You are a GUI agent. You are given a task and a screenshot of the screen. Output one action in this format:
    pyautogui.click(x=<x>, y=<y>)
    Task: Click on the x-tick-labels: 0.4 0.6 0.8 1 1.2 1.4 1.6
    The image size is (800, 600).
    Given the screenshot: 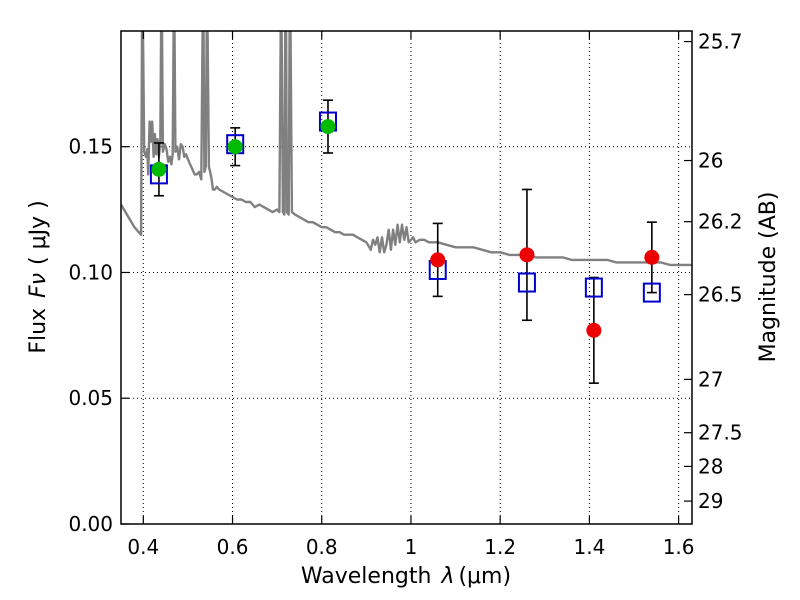 What is the action you would take?
    pyautogui.click(x=410, y=547)
    